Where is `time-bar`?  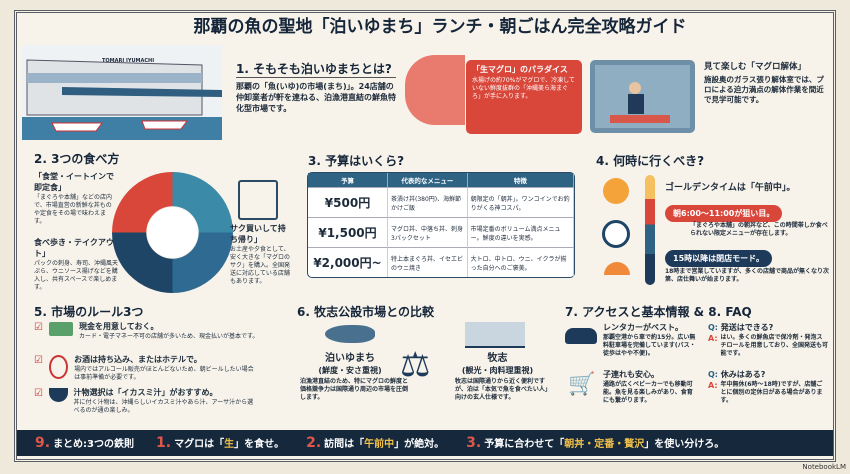
time-bar is located at coordinates (650, 230).